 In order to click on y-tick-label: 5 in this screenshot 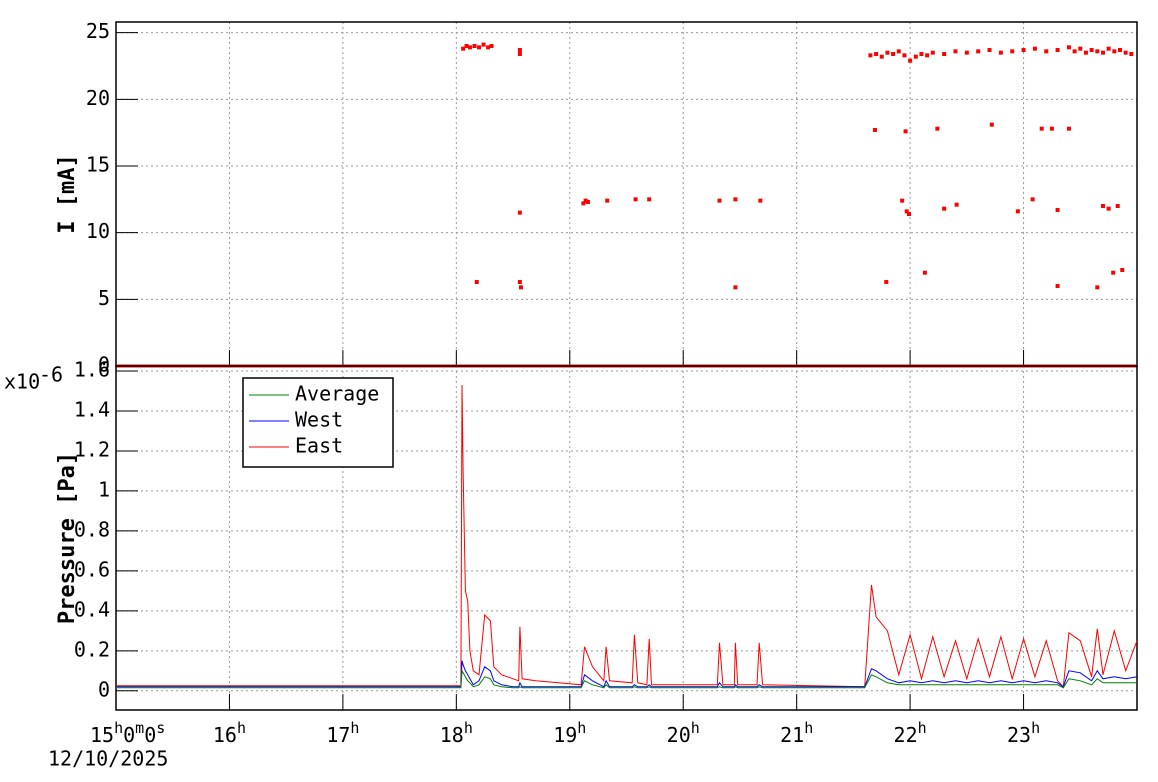, I will do `click(104, 298)`.